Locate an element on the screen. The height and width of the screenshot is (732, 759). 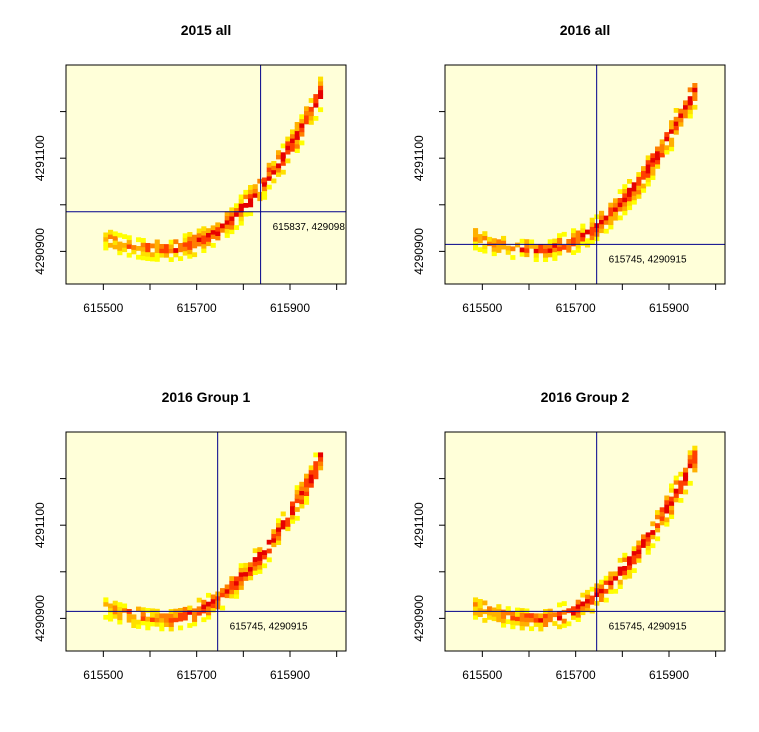
y-tick-label: 4291100 is located at coordinates (40, 525).